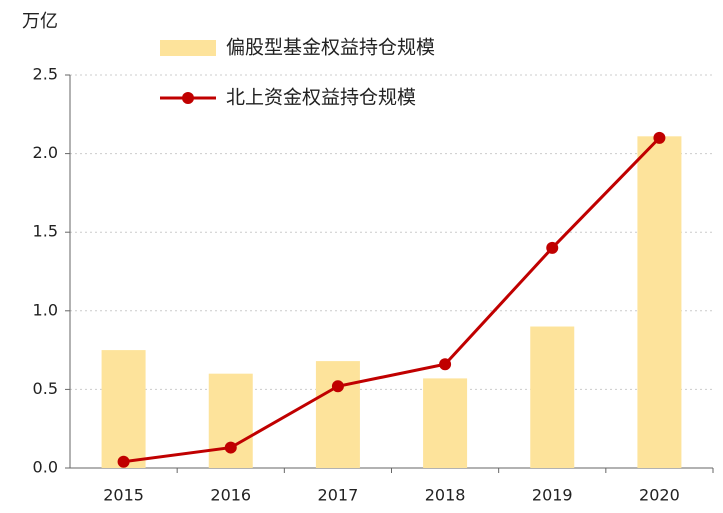 This screenshot has width=723, height=513. Describe the element at coordinates (552, 495) in the screenshot. I see `x-tick-label: 2019` at that location.